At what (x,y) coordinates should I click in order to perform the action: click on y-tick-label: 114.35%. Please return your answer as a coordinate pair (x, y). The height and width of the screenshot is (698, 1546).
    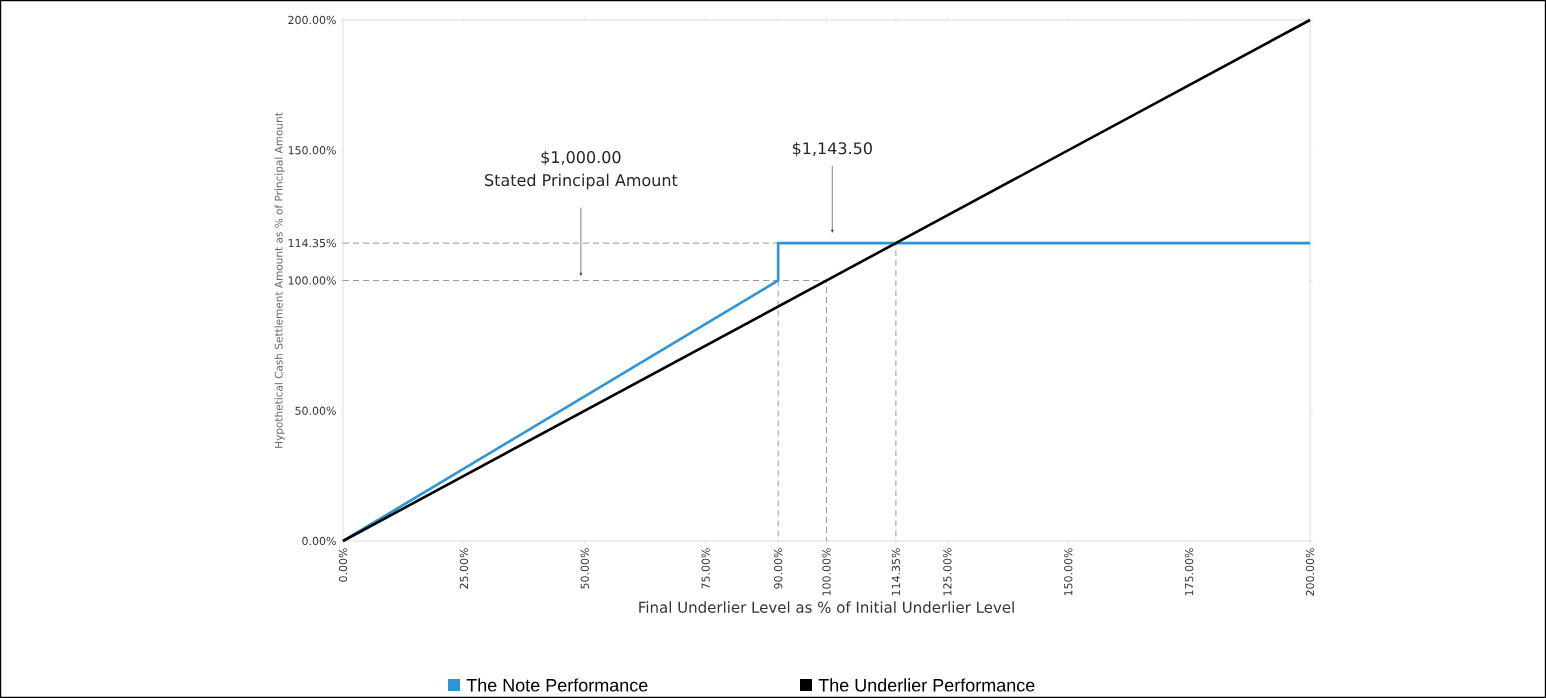
    Looking at the image, I should click on (312, 243).